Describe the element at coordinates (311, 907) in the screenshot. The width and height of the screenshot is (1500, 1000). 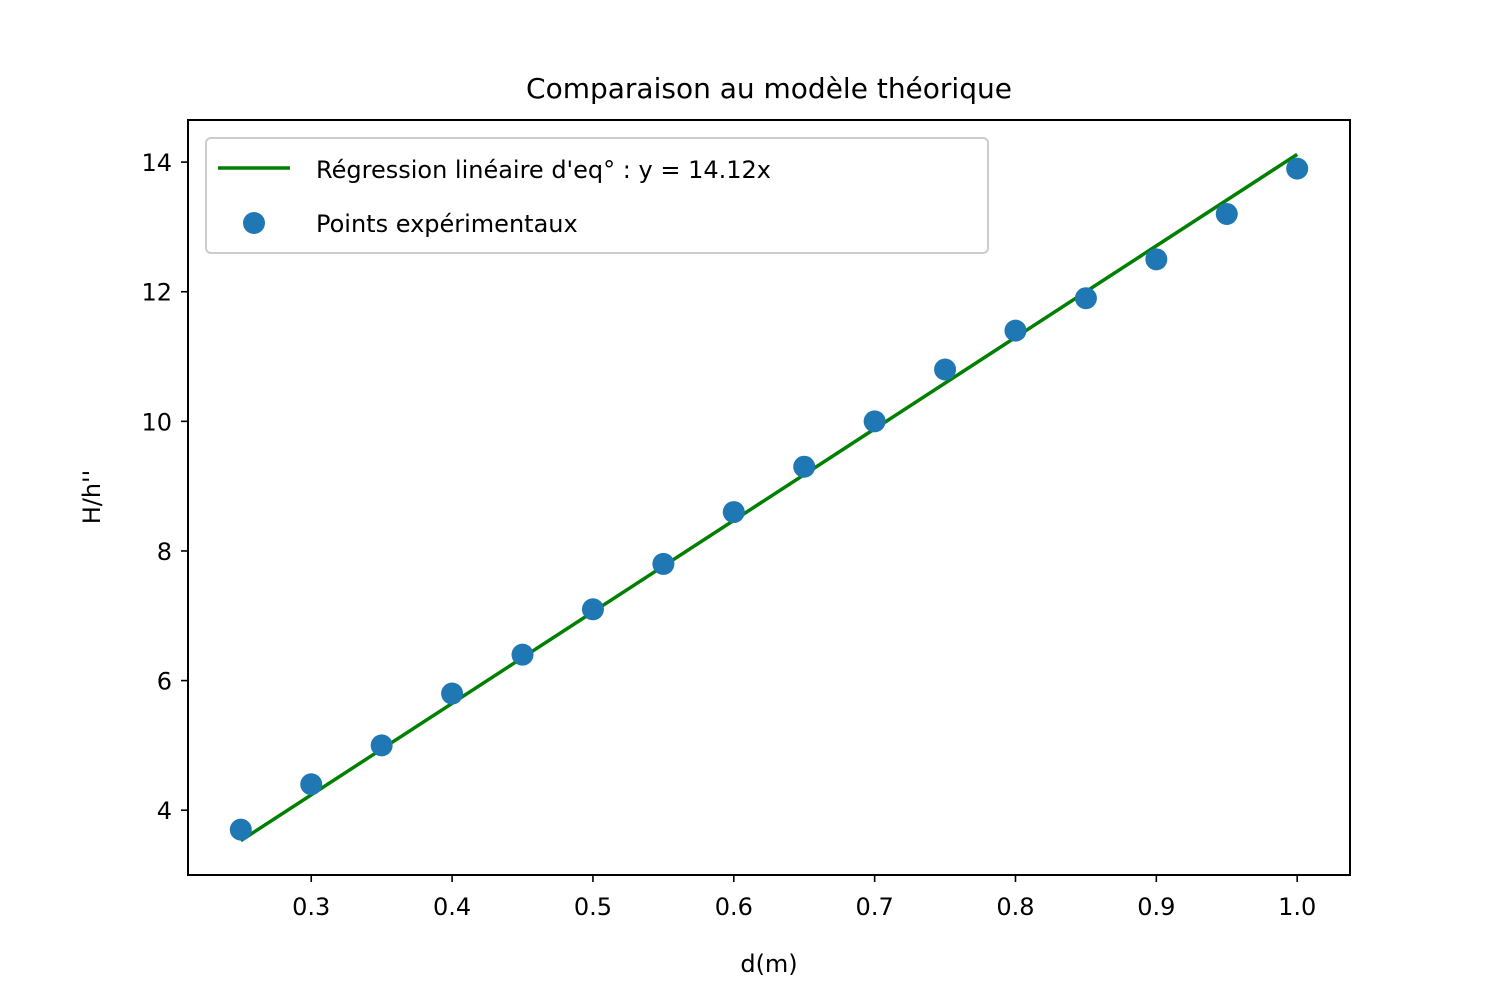
I see `x-tick-label: 0.3` at that location.